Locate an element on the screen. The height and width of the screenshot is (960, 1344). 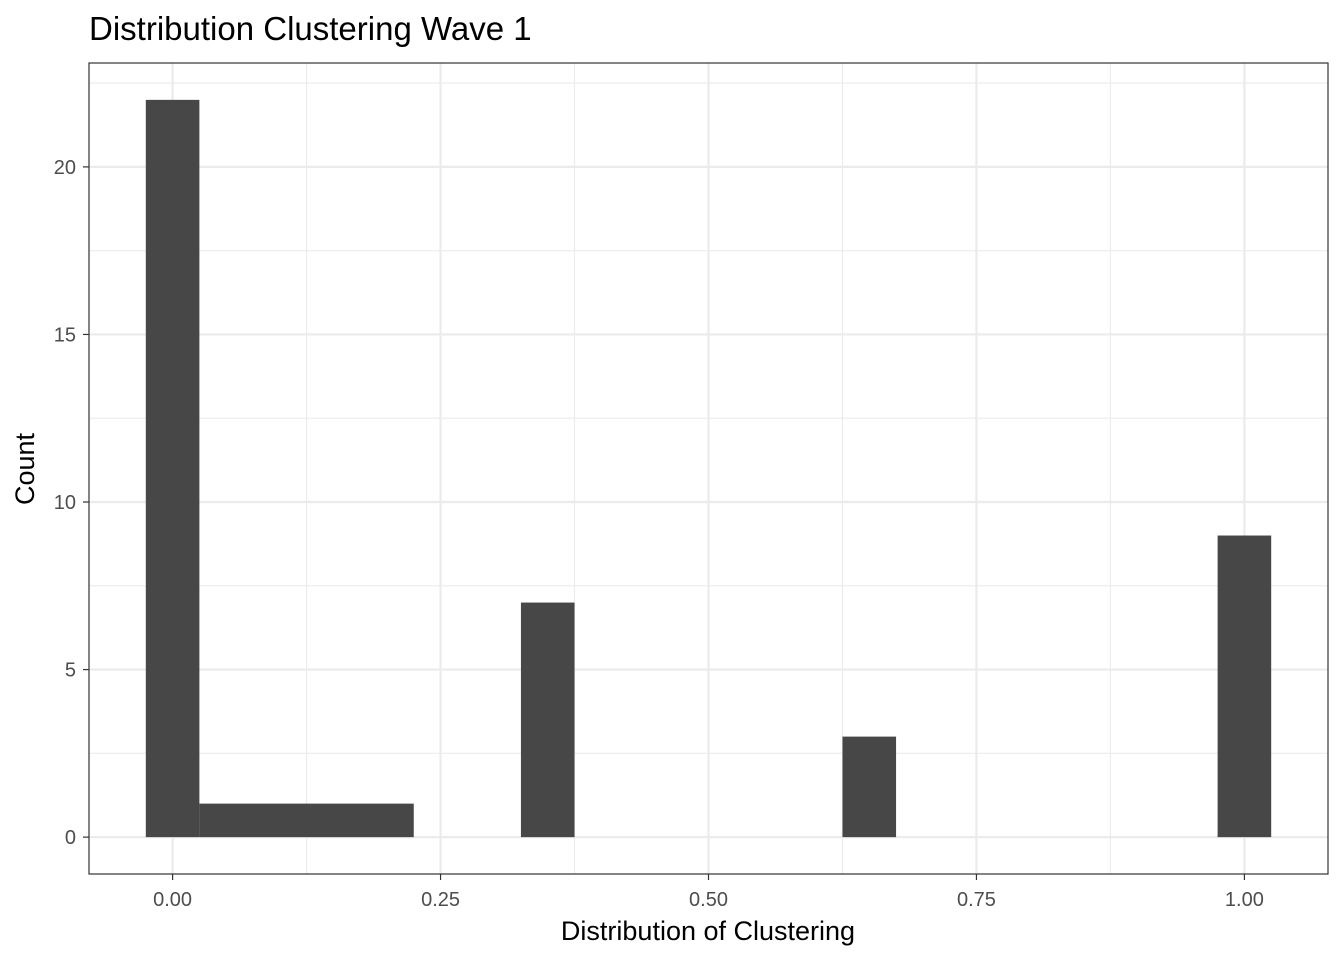
x-axis-title: Distribution of Clustering is located at coordinates (708, 931).